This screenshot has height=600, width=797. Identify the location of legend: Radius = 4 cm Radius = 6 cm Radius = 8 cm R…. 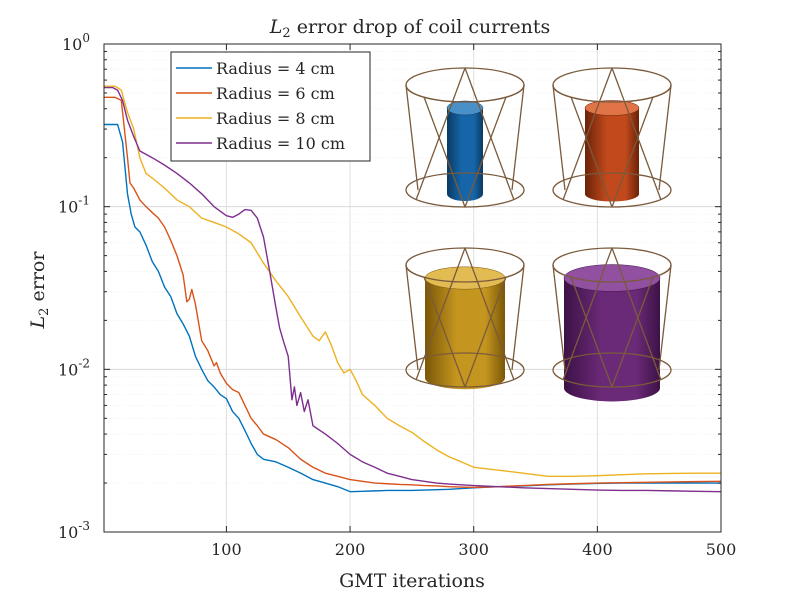
(270, 106).